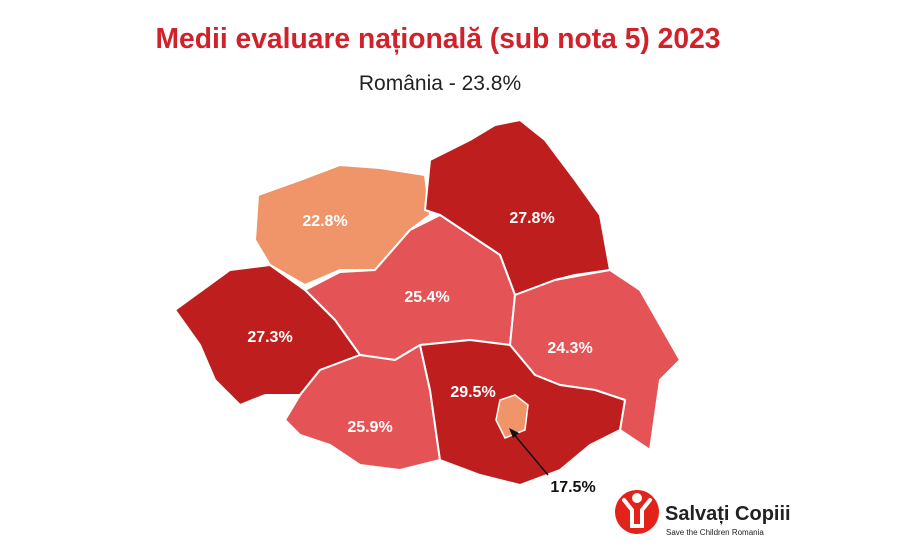 The width and height of the screenshot is (911, 557). I want to click on arrow-head, so click(514, 433).